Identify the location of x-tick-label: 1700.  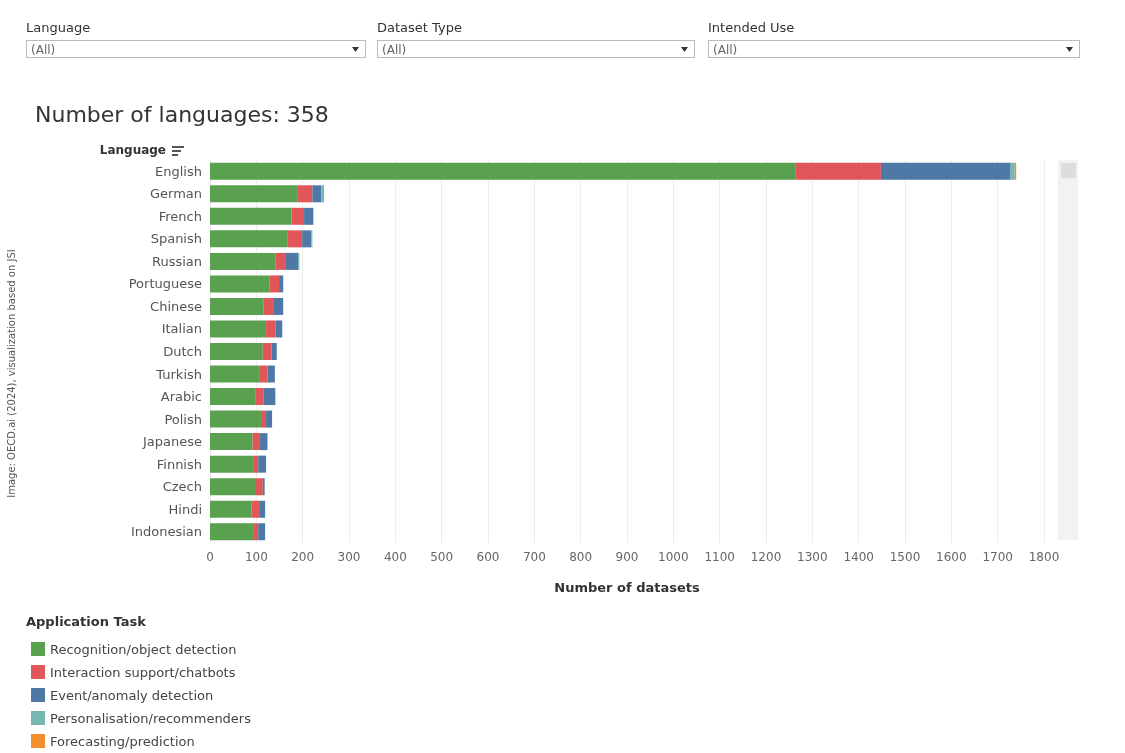
(997, 557).